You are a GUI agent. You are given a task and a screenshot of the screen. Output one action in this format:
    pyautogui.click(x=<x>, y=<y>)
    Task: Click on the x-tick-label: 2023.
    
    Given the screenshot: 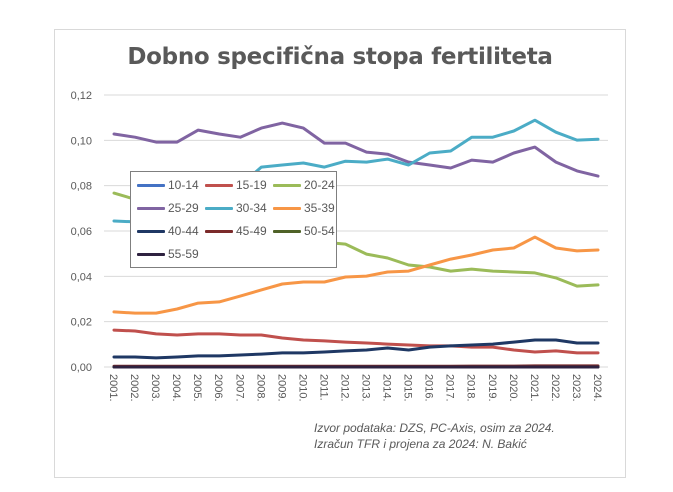 What is the action you would take?
    pyautogui.click(x=576, y=388)
    